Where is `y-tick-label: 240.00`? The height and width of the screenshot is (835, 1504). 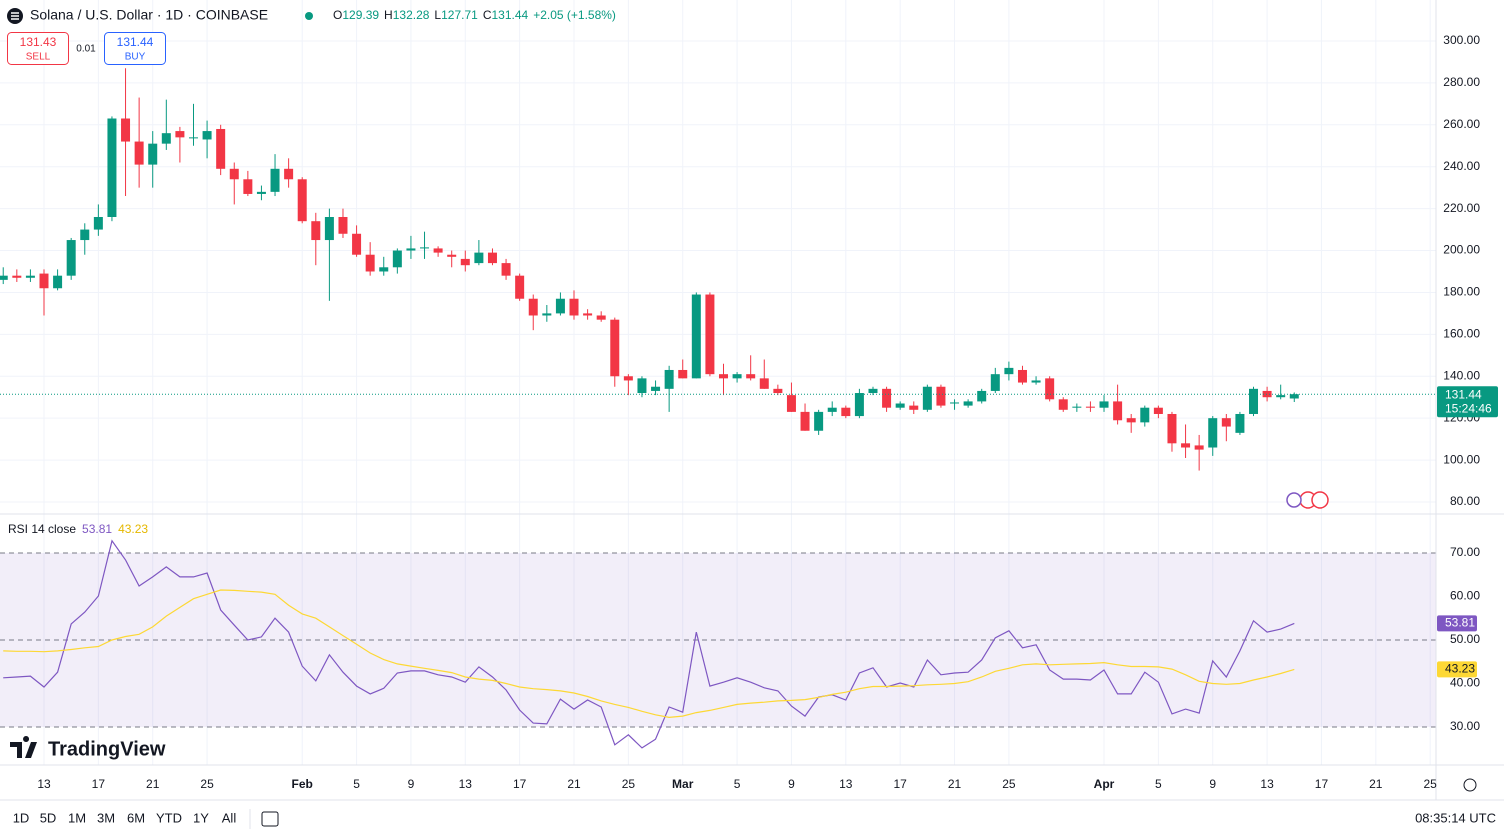
y-tick-label: 240.00 is located at coordinates (1461, 166).